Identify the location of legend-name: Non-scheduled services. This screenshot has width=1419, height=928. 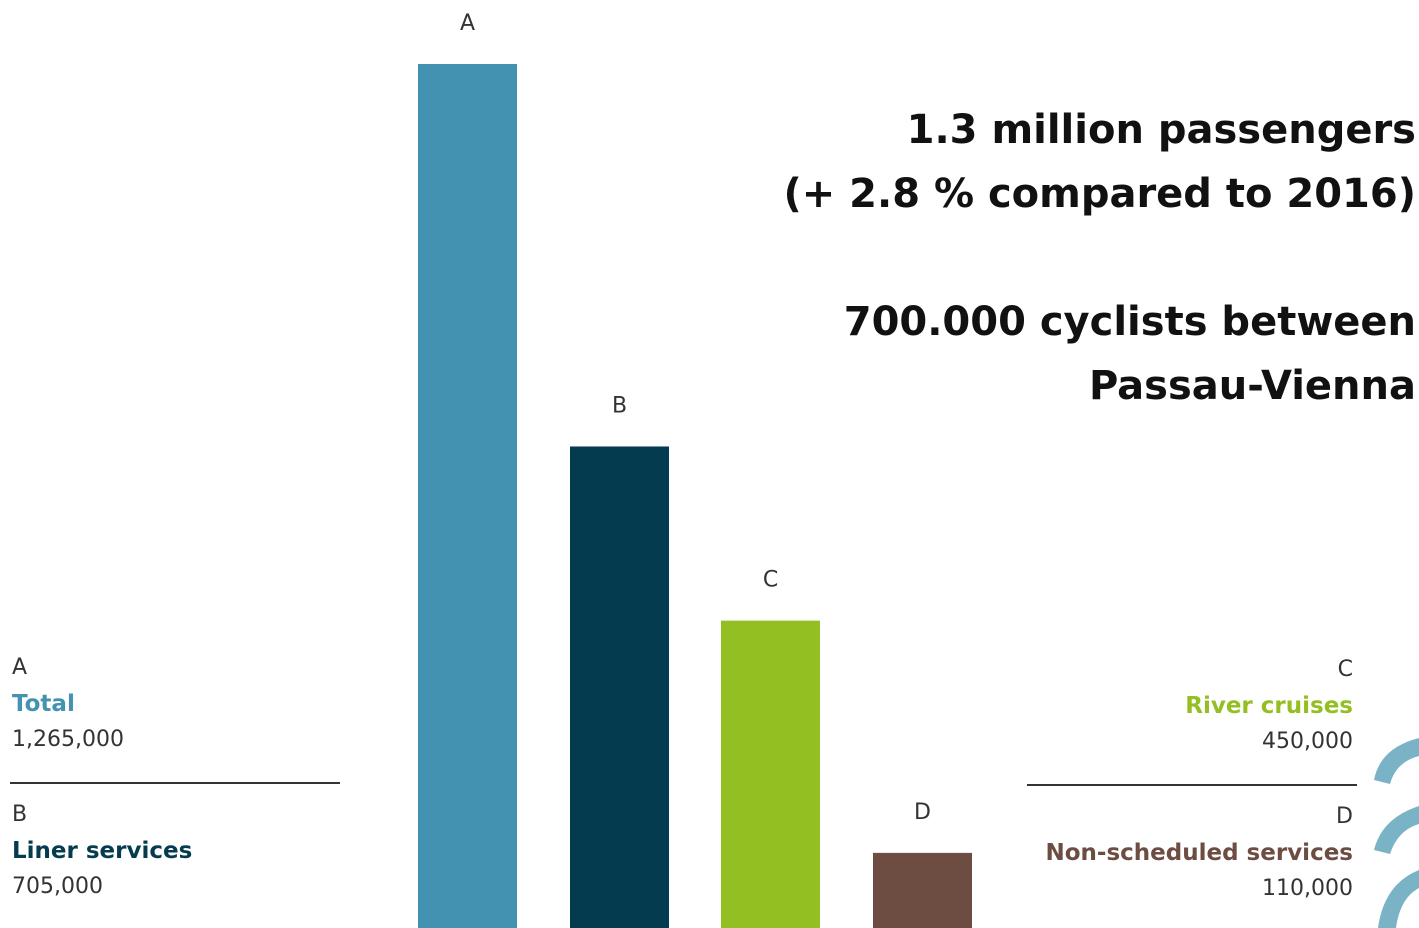
(1199, 853).